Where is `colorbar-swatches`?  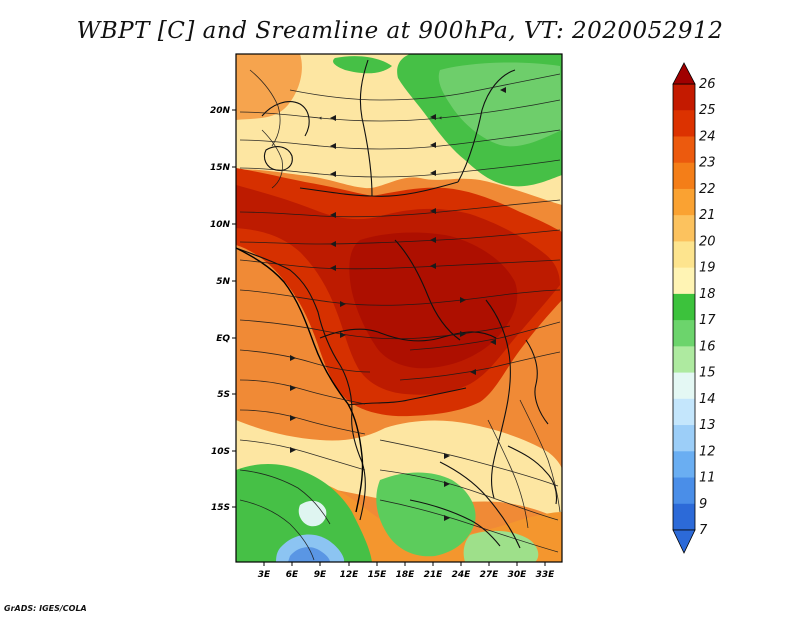 colorbar-swatches is located at coordinates (684, 307).